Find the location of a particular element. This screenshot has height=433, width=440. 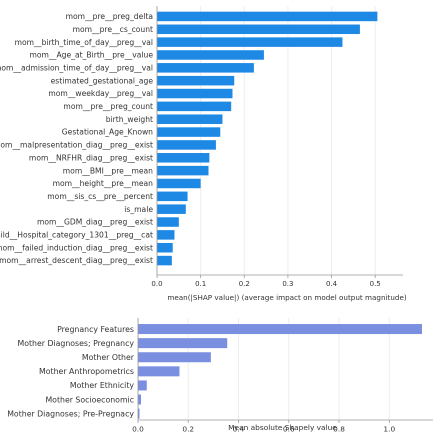

c1-x-tick-label: 0.0 is located at coordinates (156, 284).